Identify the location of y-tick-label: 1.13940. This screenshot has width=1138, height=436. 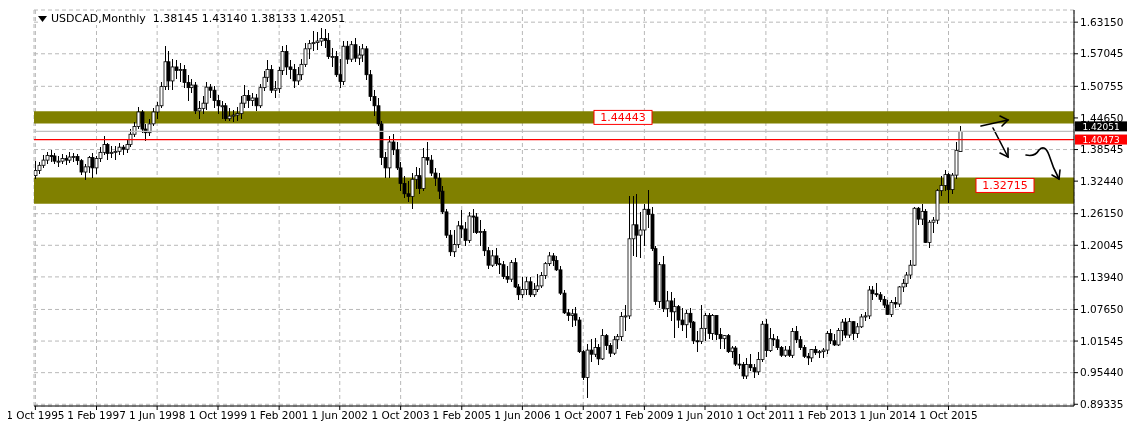
(1102, 276).